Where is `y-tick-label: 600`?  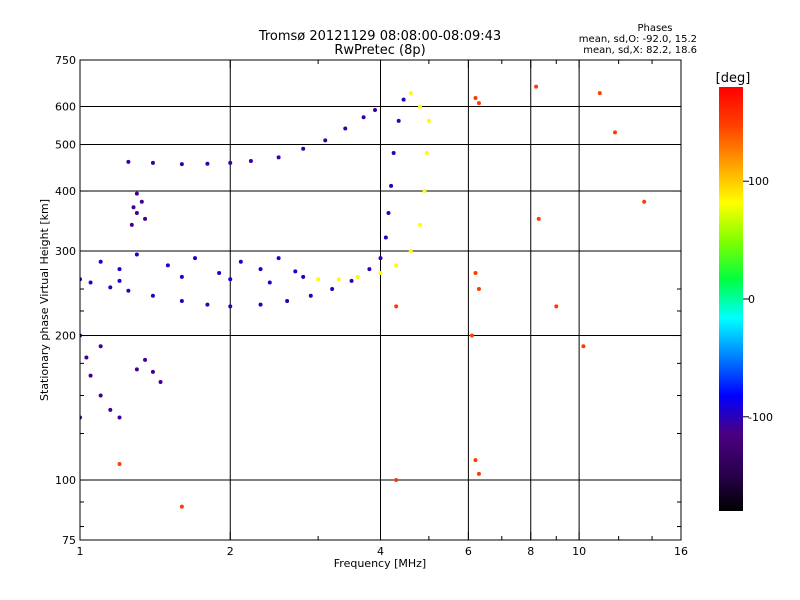
y-tick-label: 600 is located at coordinates (65, 107).